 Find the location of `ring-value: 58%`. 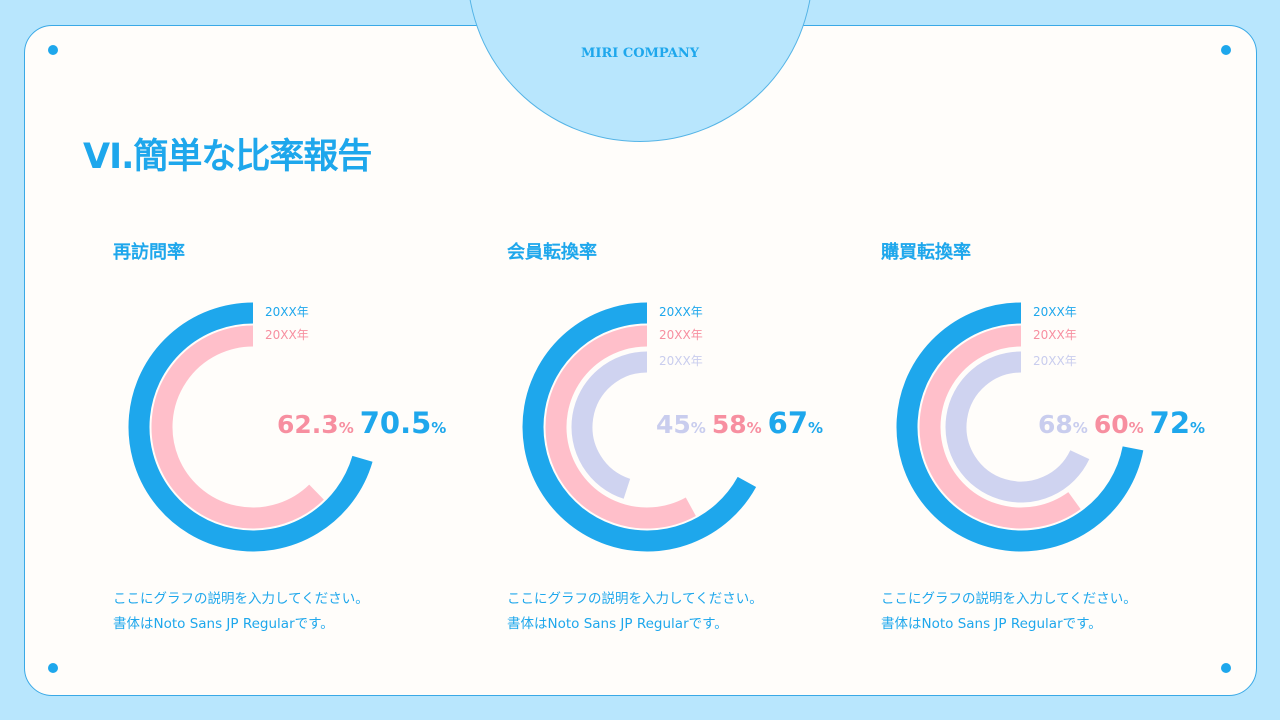

ring-value: 58% is located at coordinates (737, 424).